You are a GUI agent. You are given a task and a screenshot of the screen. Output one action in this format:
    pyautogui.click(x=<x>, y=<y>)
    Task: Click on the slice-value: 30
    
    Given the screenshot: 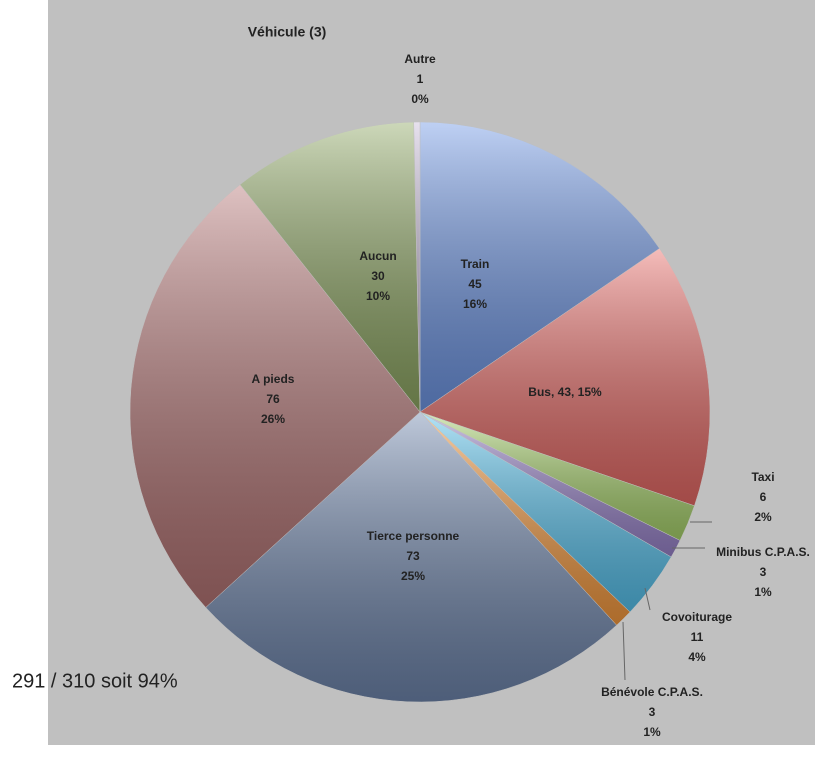 What is the action you would take?
    pyautogui.click(x=378, y=276)
    